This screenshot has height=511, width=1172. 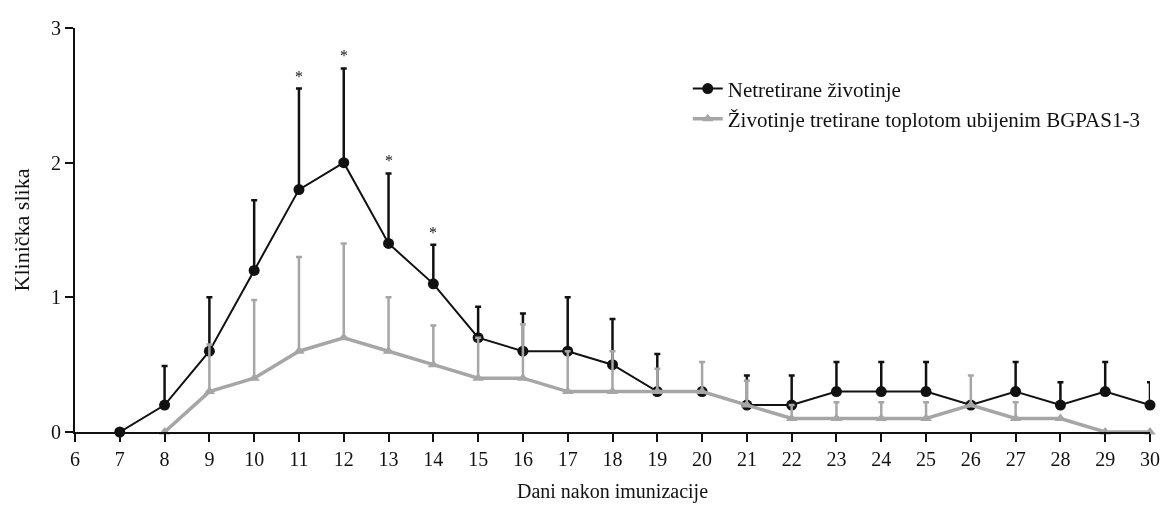 What do you see at coordinates (56, 297) in the screenshot?
I see `y-tick-label: 1` at bounding box center [56, 297].